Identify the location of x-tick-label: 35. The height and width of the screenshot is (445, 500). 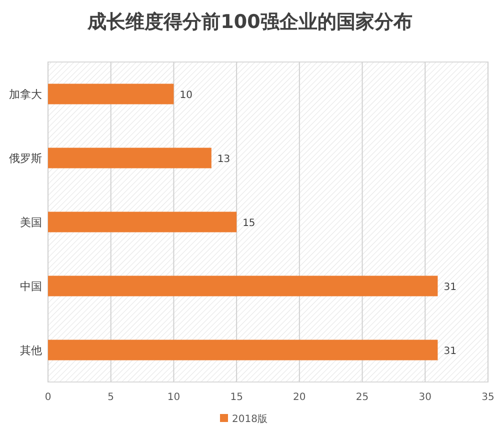
(488, 397).